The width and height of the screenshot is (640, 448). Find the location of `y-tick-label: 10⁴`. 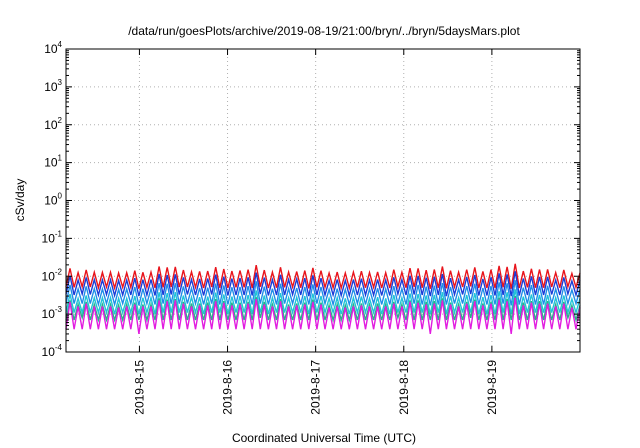

y-tick-label: 10⁴ is located at coordinates (53, 48).